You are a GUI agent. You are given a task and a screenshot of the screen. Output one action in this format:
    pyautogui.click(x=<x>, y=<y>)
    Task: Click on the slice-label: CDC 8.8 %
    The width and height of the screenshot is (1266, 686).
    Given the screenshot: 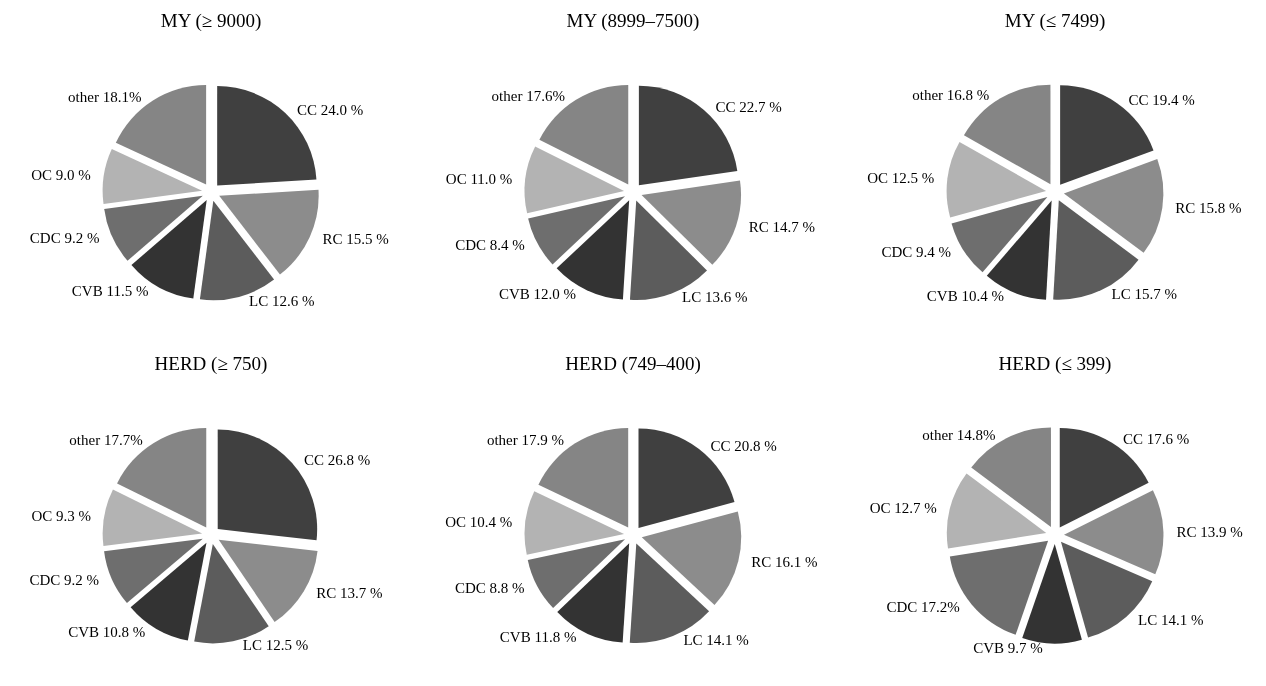 What is the action you would take?
    pyautogui.click(x=489, y=587)
    